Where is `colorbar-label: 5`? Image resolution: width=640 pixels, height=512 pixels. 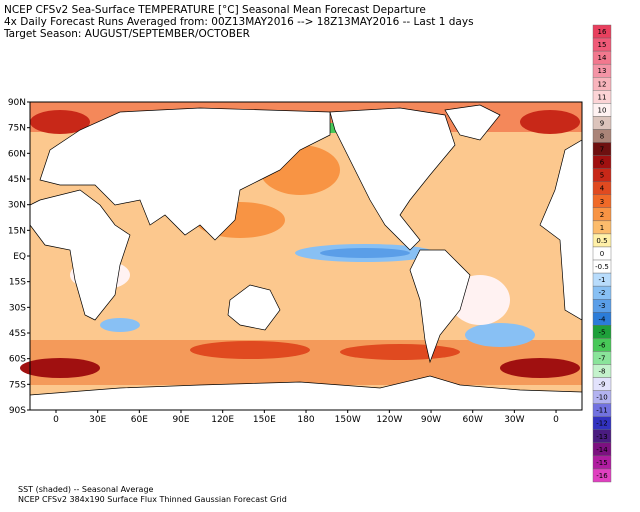
colorbar-label: 5 is located at coordinates (602, 176).